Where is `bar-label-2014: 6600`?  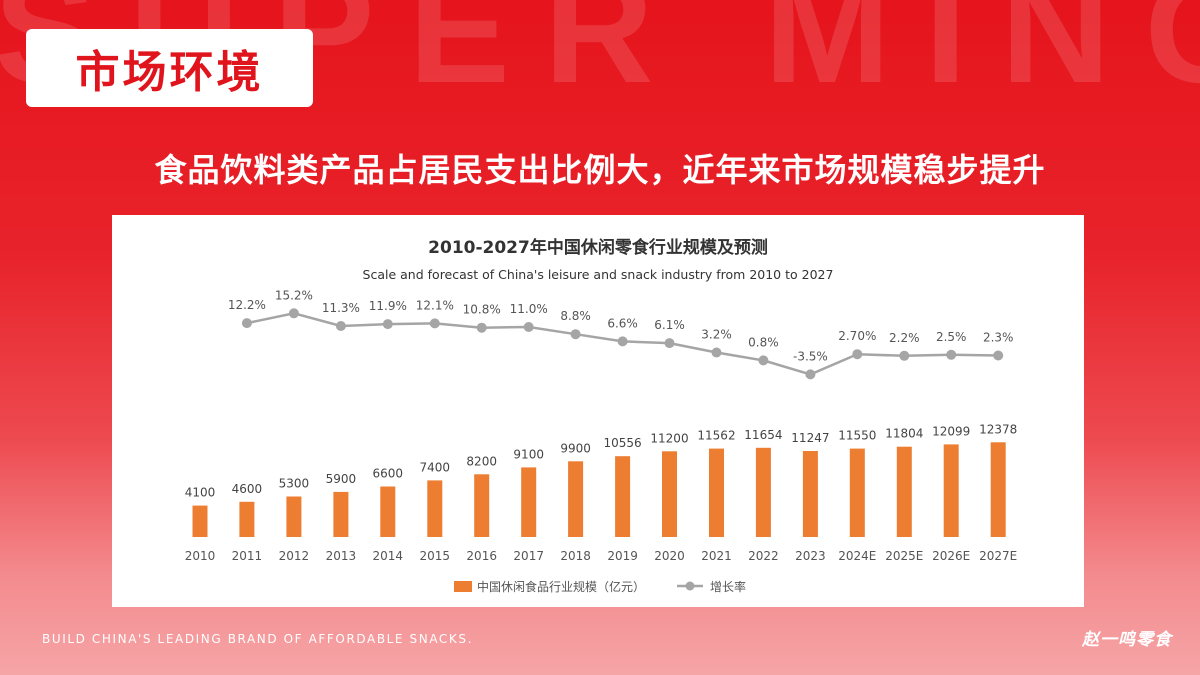
bar-label-2014: 6600 is located at coordinates (388, 474).